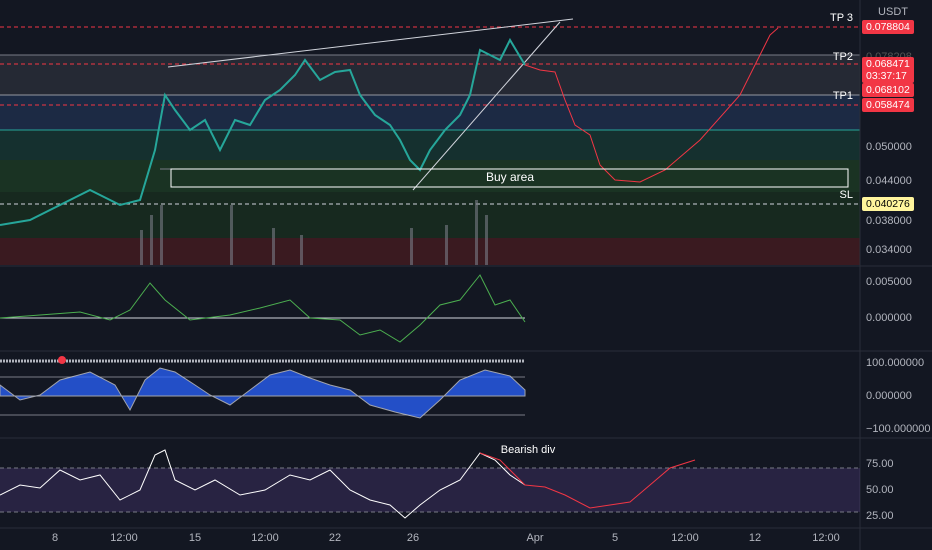  What do you see at coordinates (889, 250) in the screenshot?
I see `axis-label: 0.034000` at bounding box center [889, 250].